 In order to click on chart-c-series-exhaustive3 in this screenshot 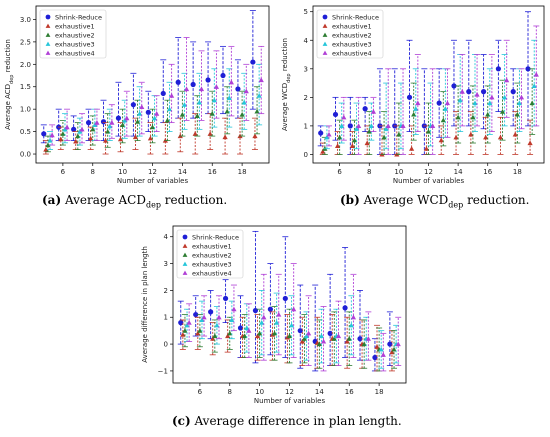, I will do `click(292, 329)`.